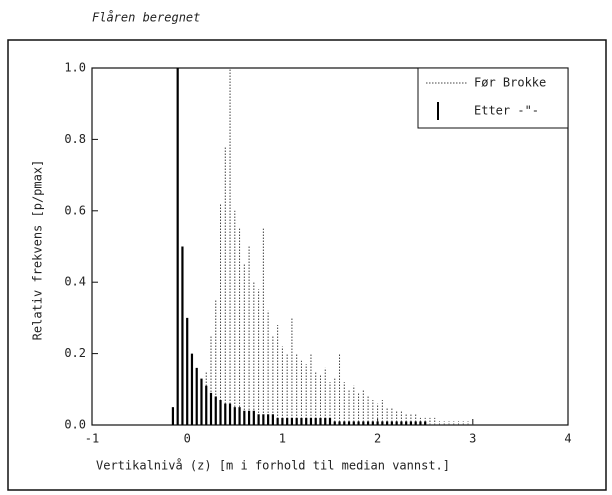 The width and height of the screenshot is (612, 495). I want to click on x-tick-label: 4, so click(567, 439).